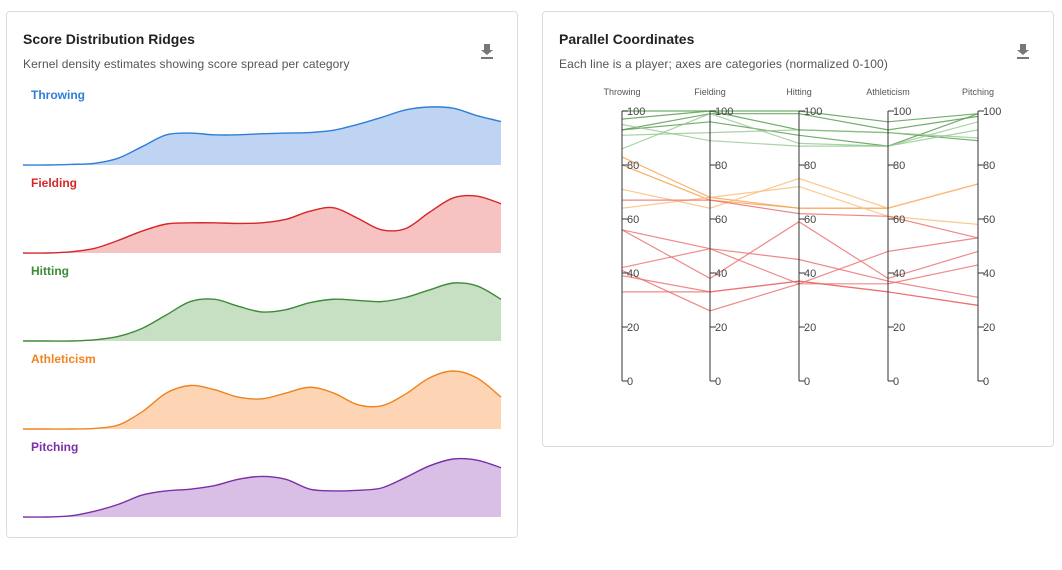  I want to click on axis-fielding: 0 20 40 60 80 100, so click(721, 247).